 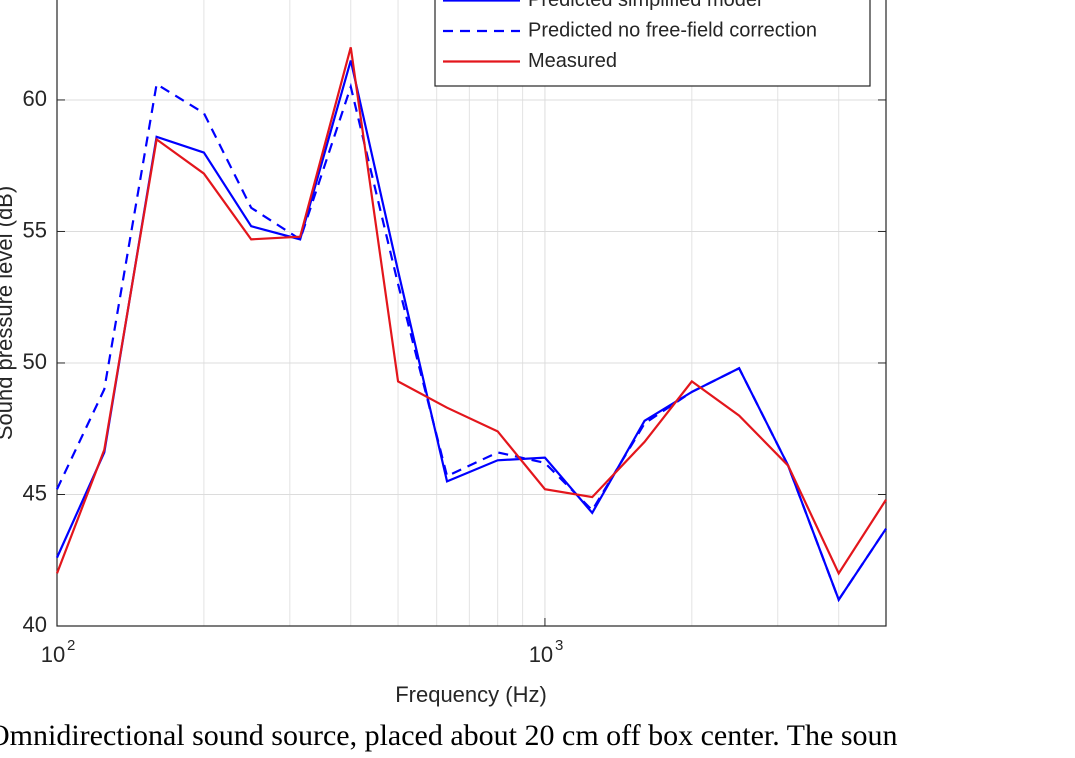 I want to click on x-axis-label: Frequency (Hz), so click(x=471, y=694).